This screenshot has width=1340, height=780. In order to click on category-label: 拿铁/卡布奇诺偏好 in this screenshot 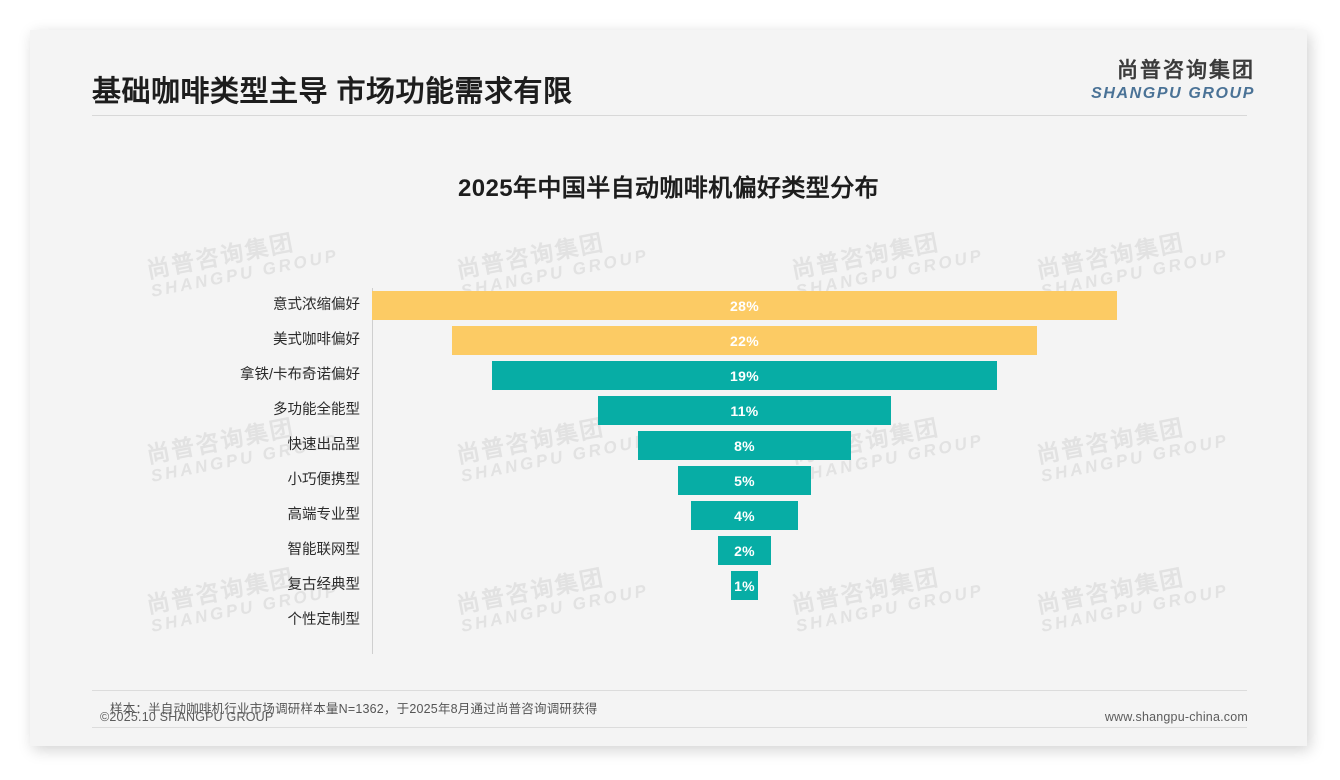, I will do `click(299, 375)`.